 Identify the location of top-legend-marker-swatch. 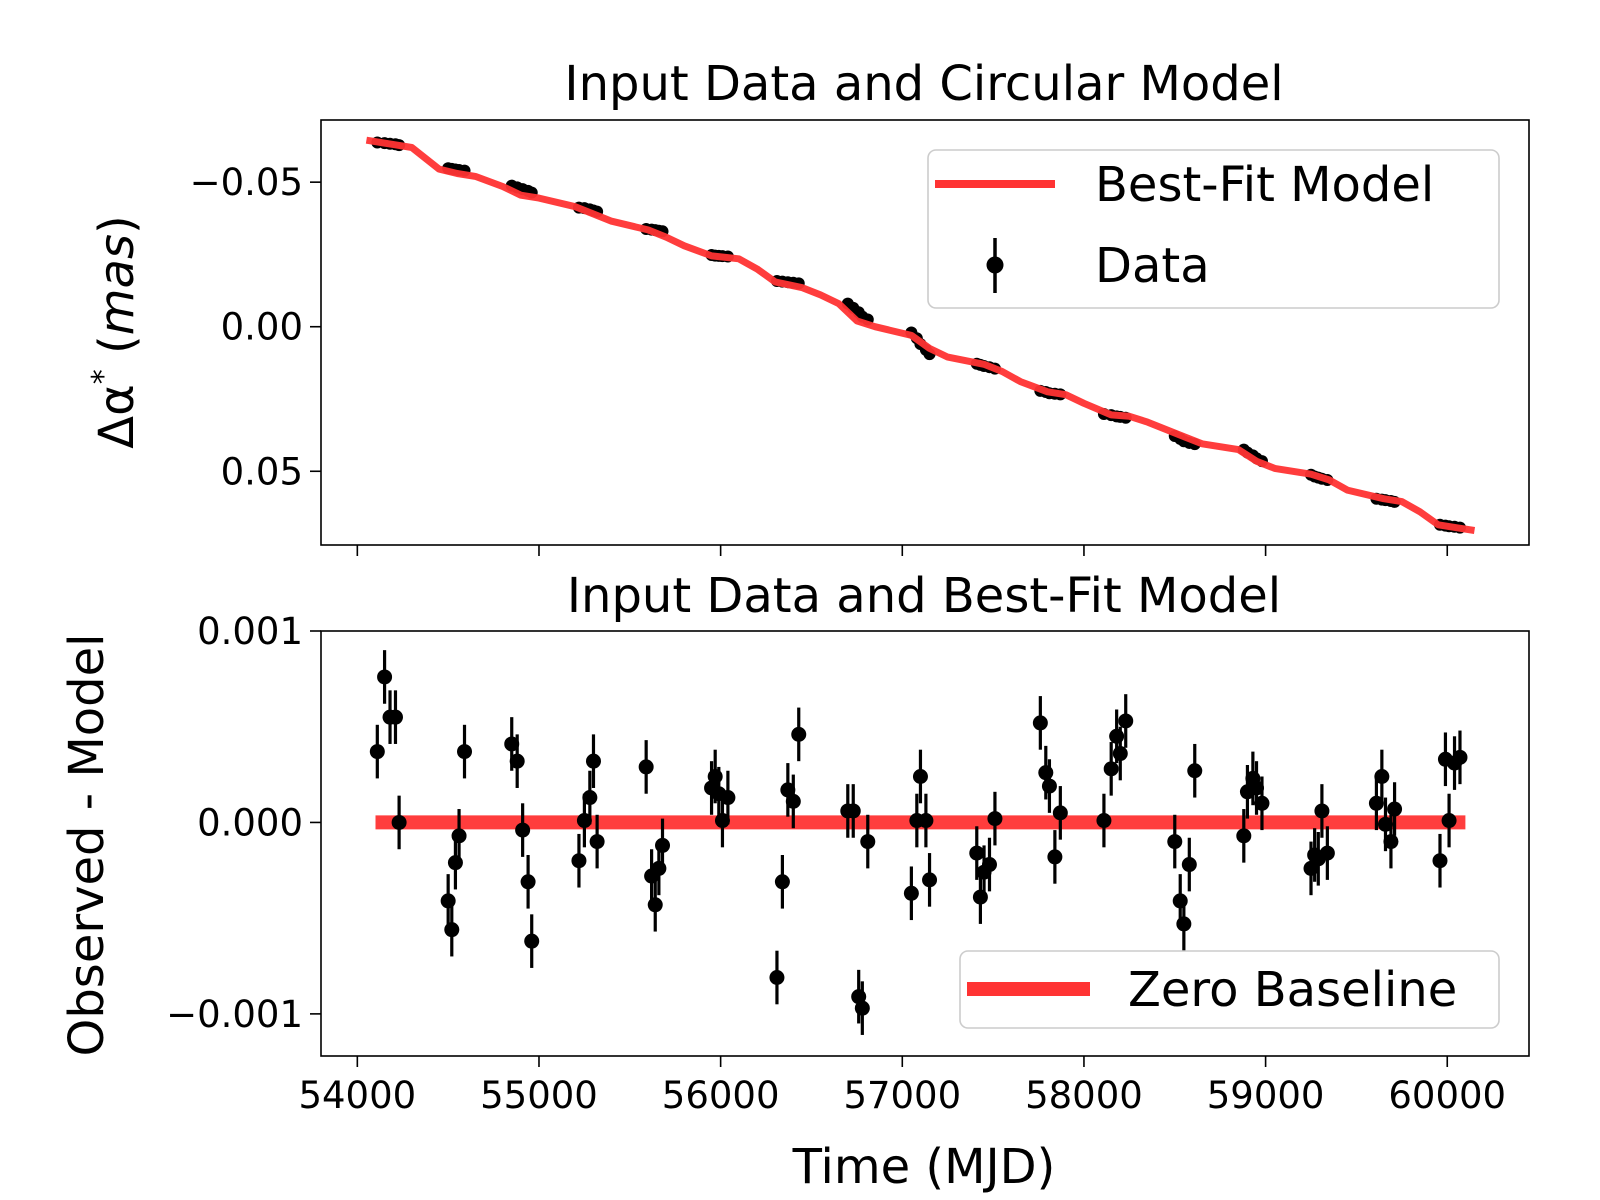
(995, 265).